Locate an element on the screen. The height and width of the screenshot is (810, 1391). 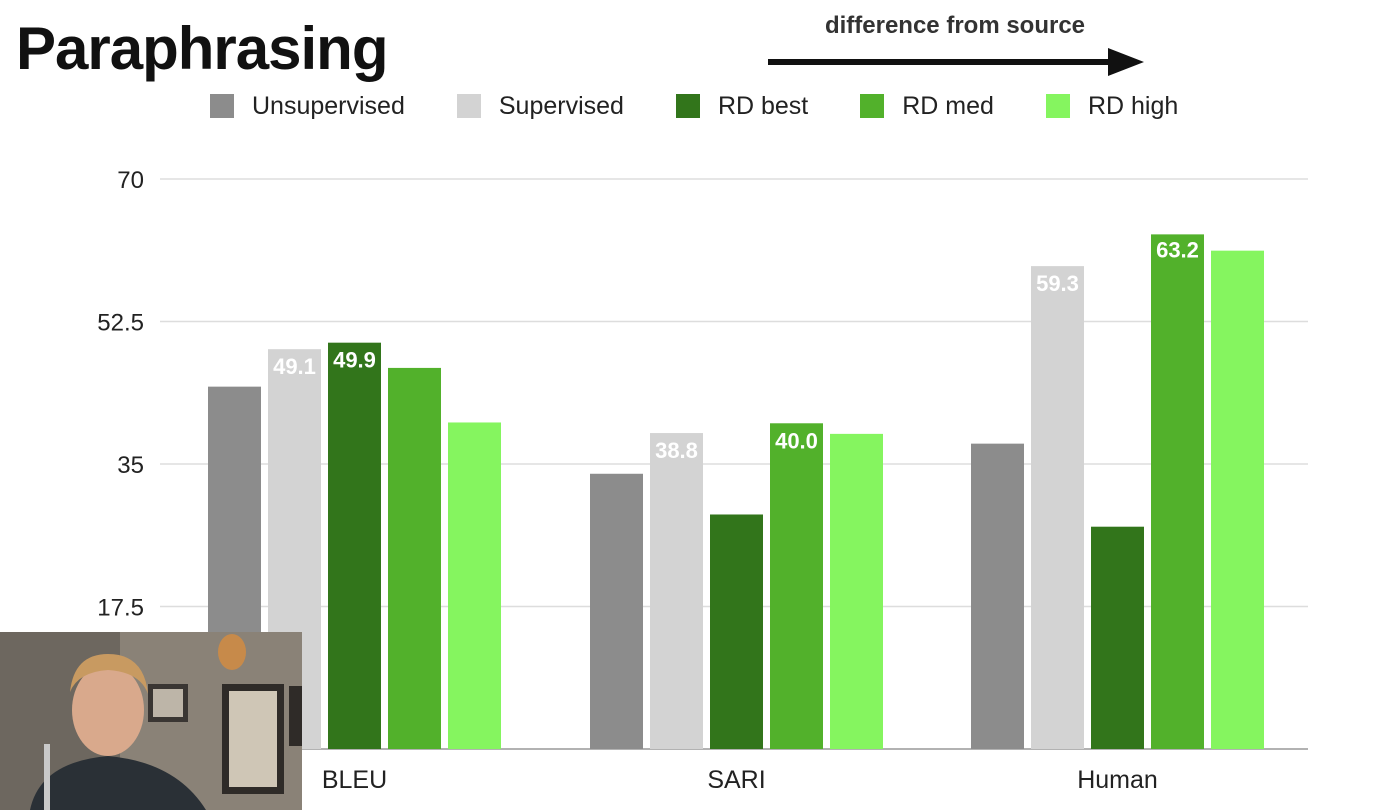
y-tick-label: 17.5 is located at coordinates (120, 608).